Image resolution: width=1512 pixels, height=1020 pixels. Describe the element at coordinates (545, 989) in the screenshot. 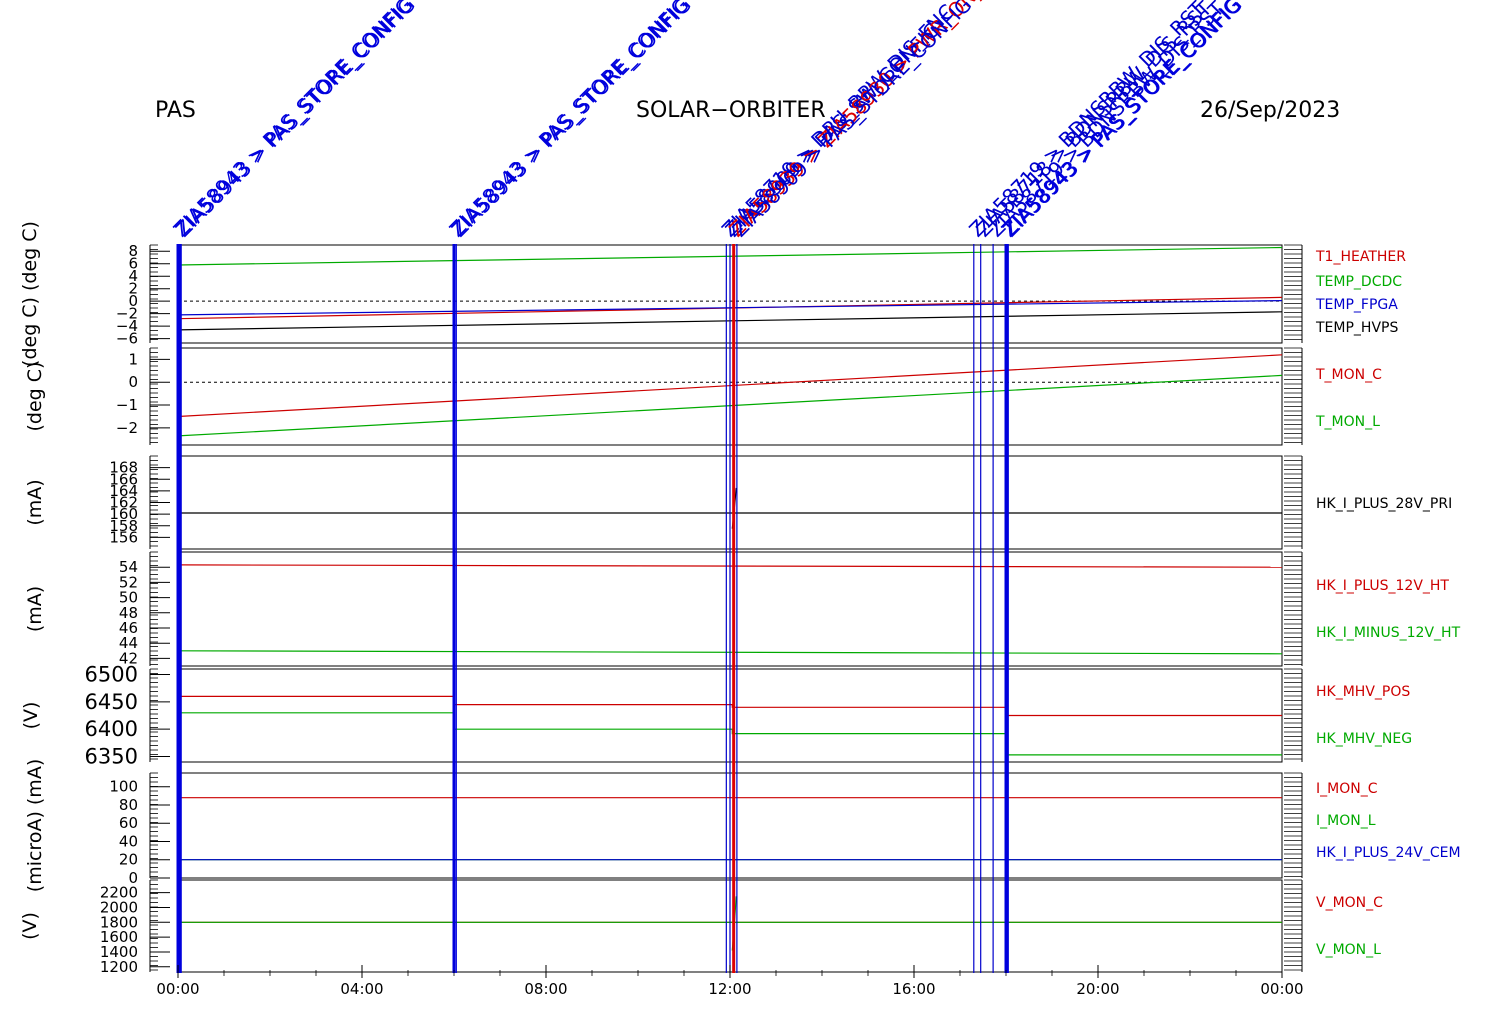

I see `x-tick-label: 08:00` at that location.